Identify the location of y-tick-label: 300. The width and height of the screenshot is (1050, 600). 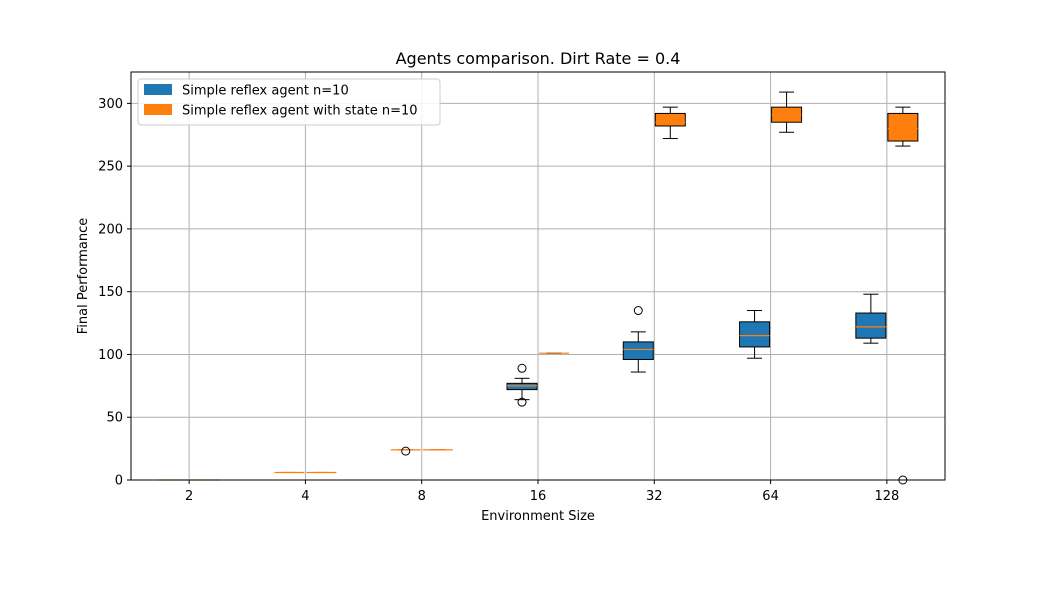
(110, 104).